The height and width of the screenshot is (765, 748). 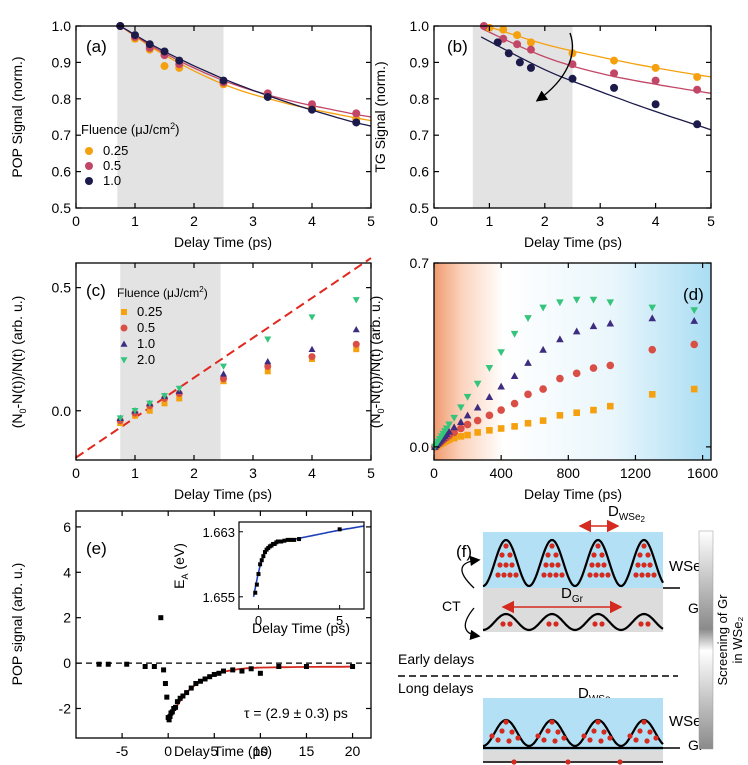 What do you see at coordinates (420, 263) in the screenshot?
I see `y-tick-label: 0.7` at bounding box center [420, 263].